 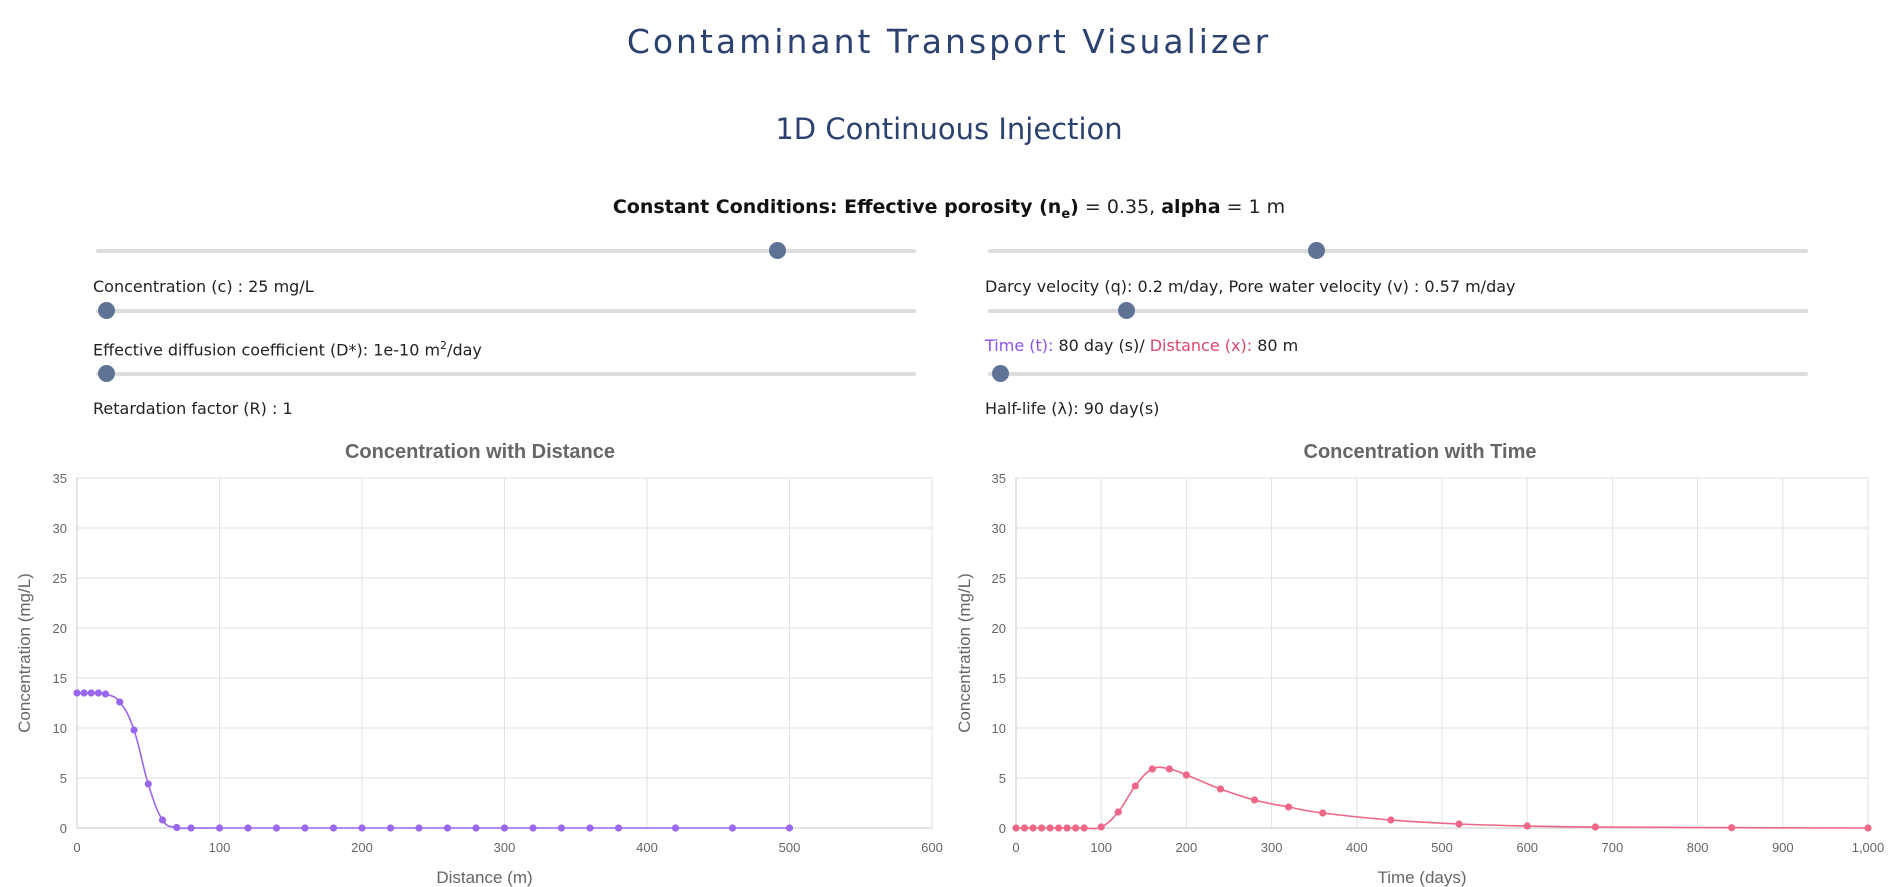 What do you see at coordinates (193, 408) in the screenshot?
I see `retardation-label: Retardation factor (R) : 1` at bounding box center [193, 408].